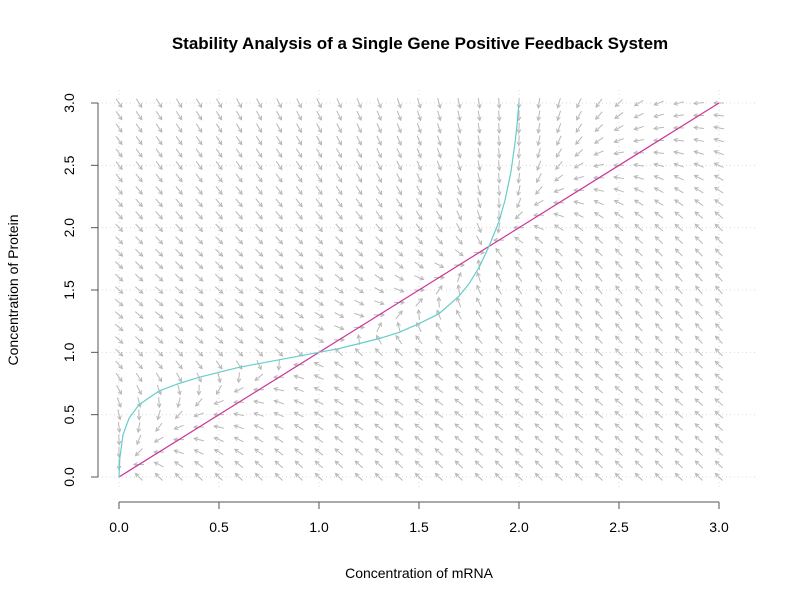 The image size is (800, 600). I want to click on y-tick-label: 0.5, so click(69, 415).